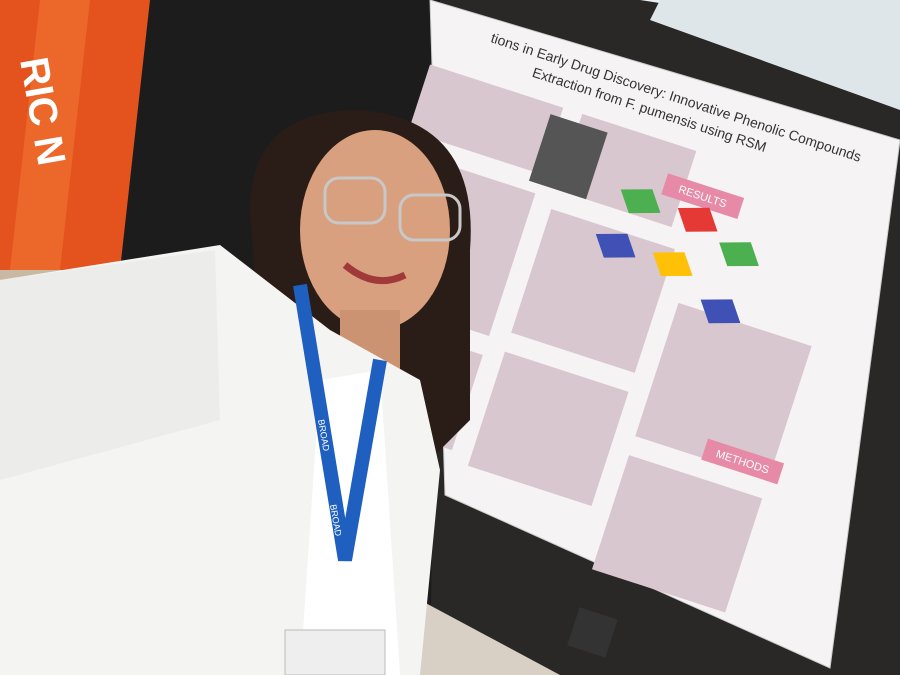 The image size is (900, 675). Describe the element at coordinates (50, 135) in the screenshot. I see `sign-highlight` at that location.